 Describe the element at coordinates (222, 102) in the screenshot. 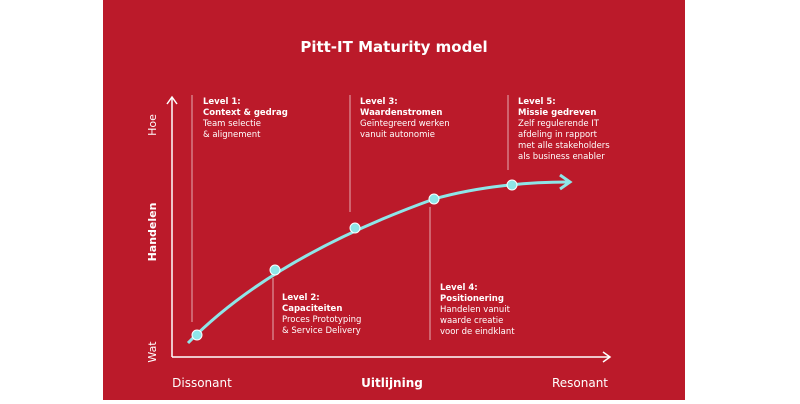

I see `level-heading: Level 1:` at that location.